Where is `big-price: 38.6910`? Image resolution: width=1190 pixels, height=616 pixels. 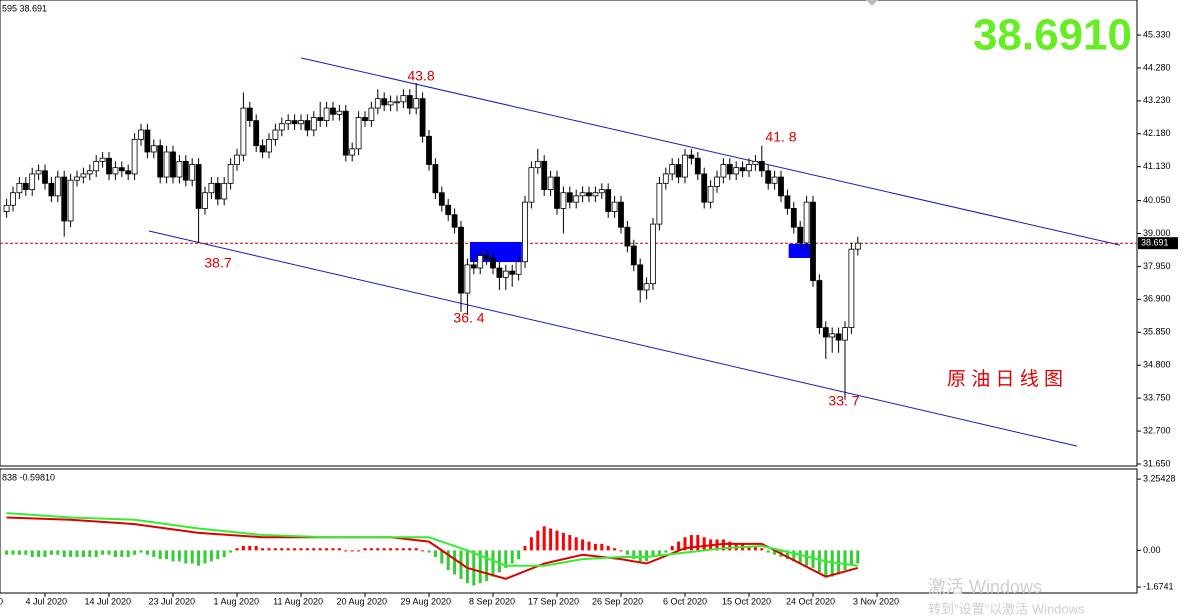
big-price: 38.6910 is located at coordinates (1052, 35).